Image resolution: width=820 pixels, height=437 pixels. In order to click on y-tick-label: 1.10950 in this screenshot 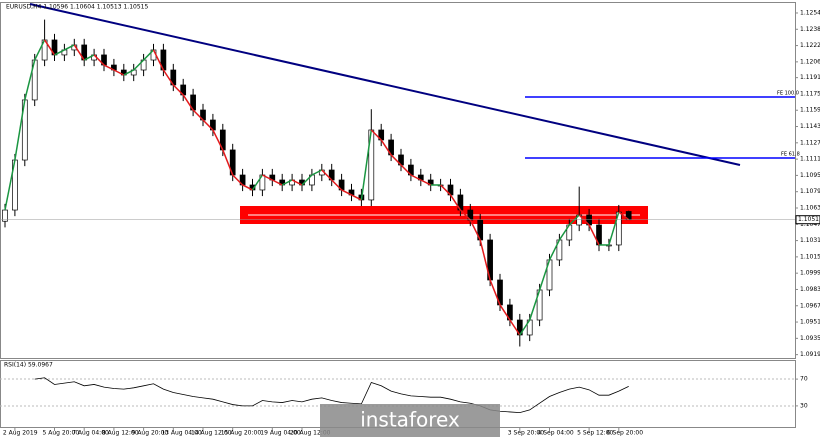, I will do `click(810, 175)`.